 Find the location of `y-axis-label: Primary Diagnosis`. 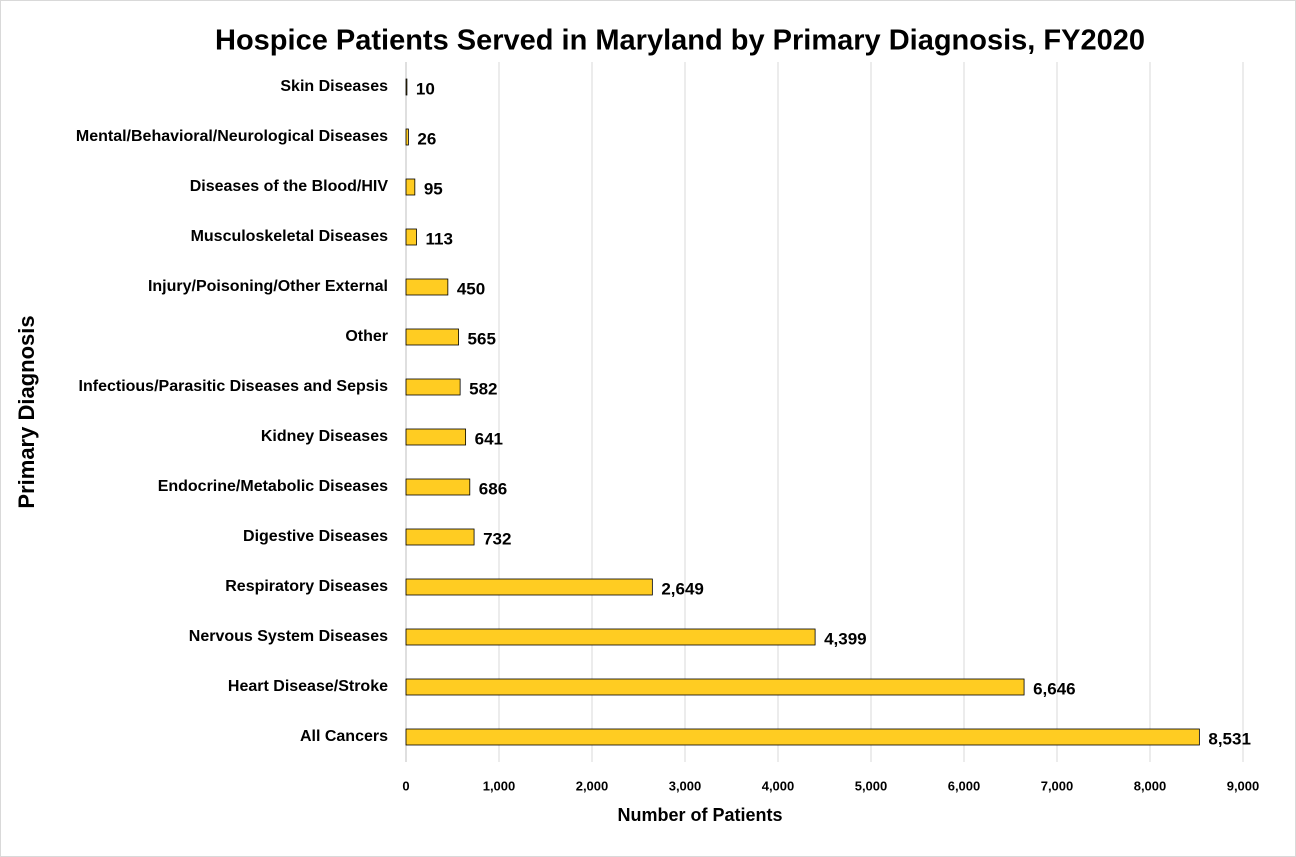

y-axis-label: Primary Diagnosis is located at coordinates (26, 411).